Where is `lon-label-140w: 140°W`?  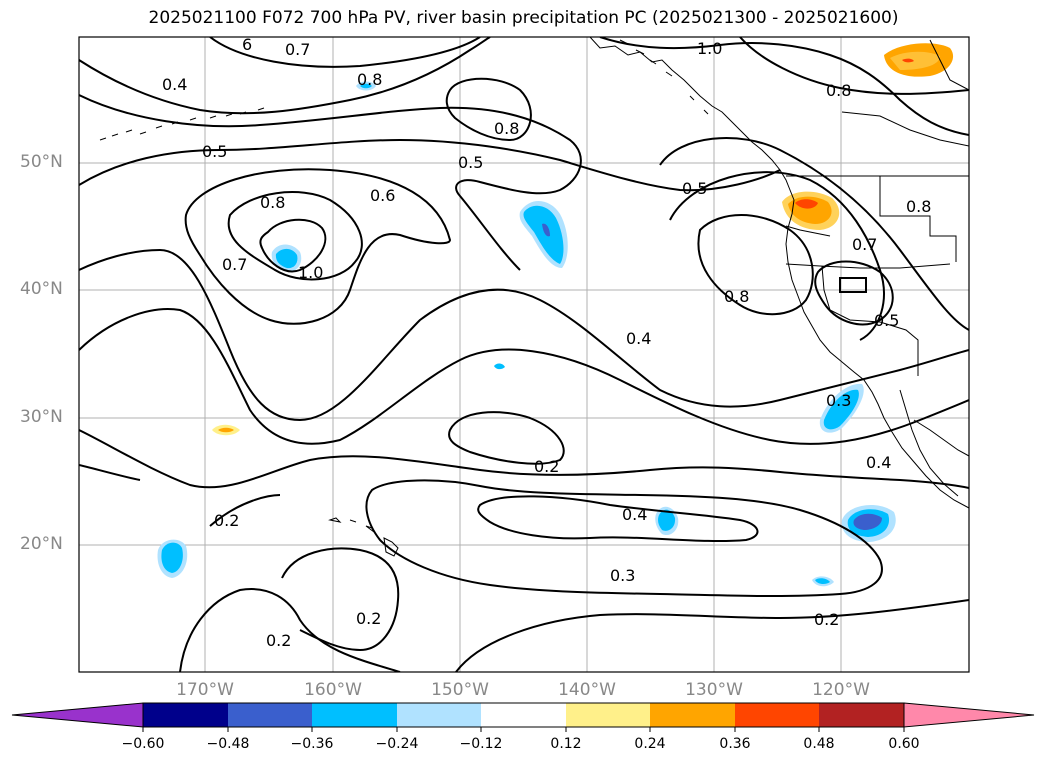
lon-label-140w: 140°W is located at coordinates (587, 690).